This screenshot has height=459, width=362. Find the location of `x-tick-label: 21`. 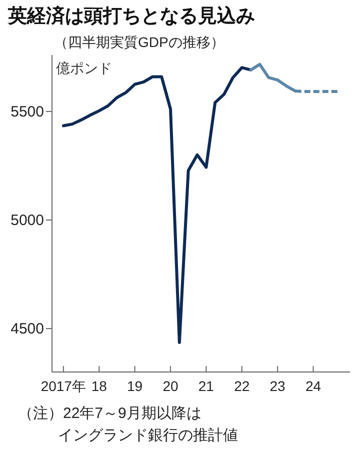

x-tick-label: 21 is located at coordinates (206, 386).